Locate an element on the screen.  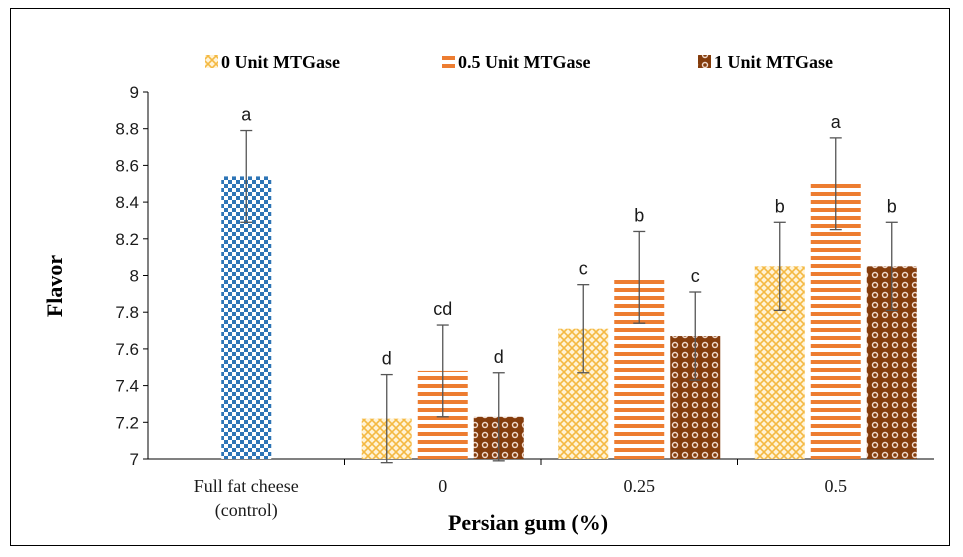
y-tick-label: 7.6 is located at coordinates (127, 349).